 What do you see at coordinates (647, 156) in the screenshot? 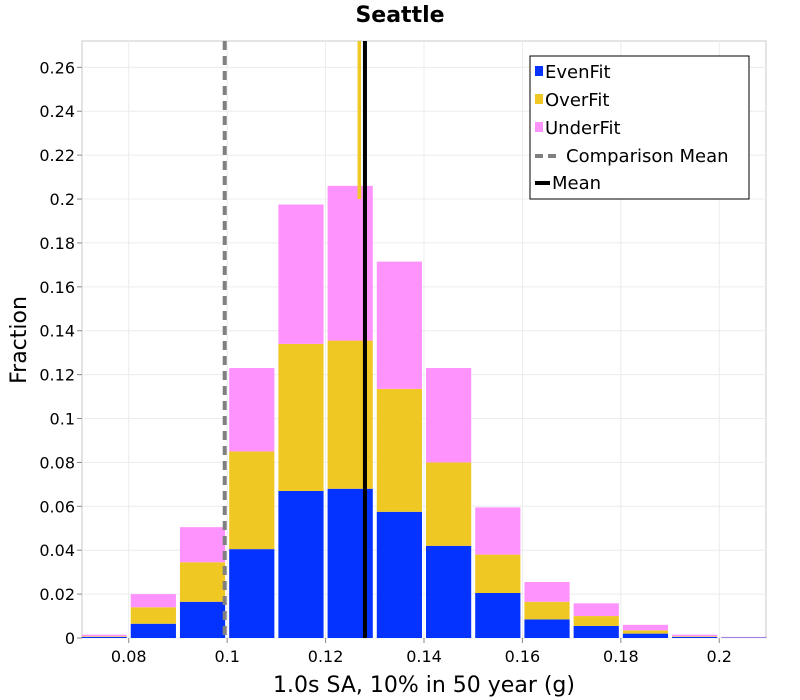
I see `legend-label-comparison-mean: Comparison Mean` at bounding box center [647, 156].